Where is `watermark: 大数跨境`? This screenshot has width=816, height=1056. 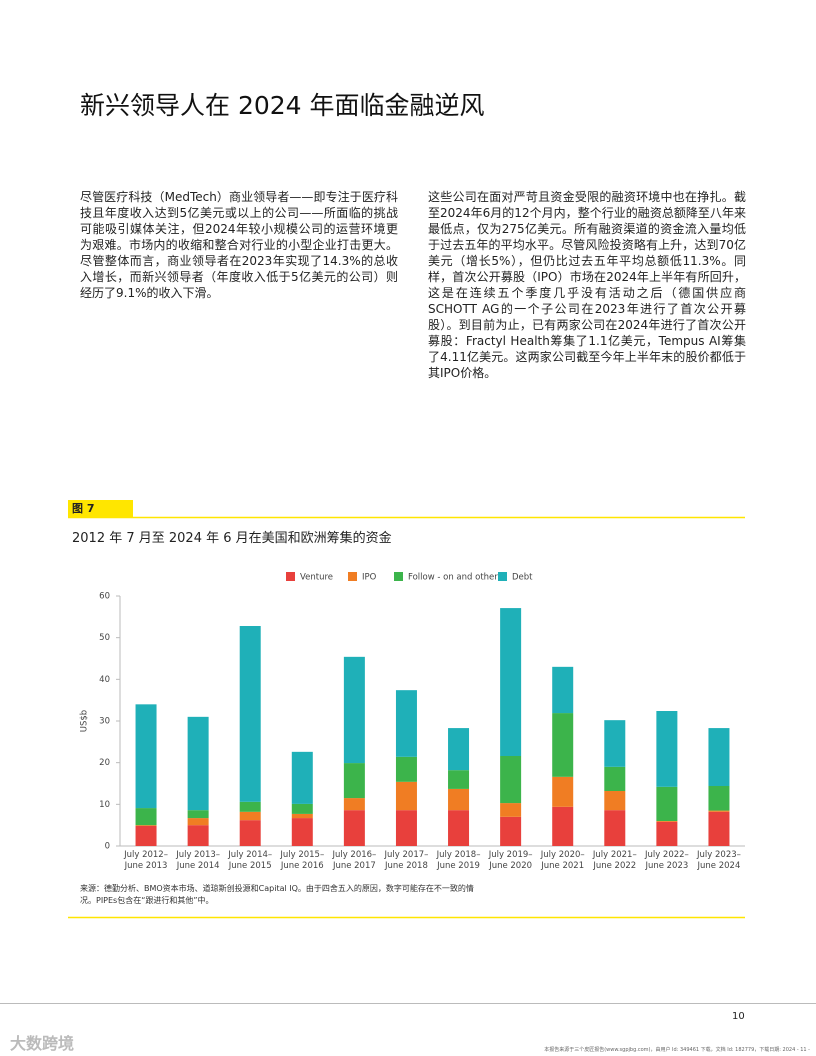
watermark: 大数跨境 is located at coordinates (42, 1043).